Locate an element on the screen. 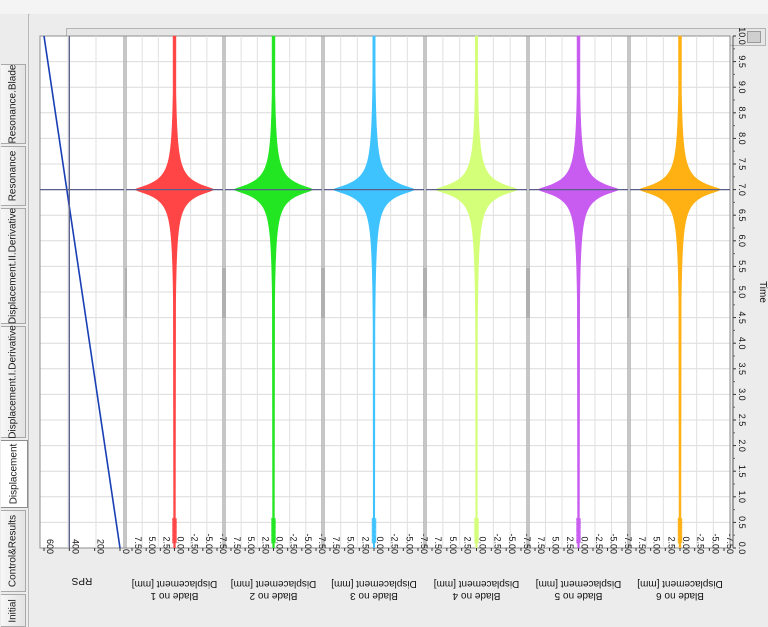 The height and width of the screenshot is (627, 768). tab-resonance-blade: Resonance.Blade is located at coordinates (13, 104).